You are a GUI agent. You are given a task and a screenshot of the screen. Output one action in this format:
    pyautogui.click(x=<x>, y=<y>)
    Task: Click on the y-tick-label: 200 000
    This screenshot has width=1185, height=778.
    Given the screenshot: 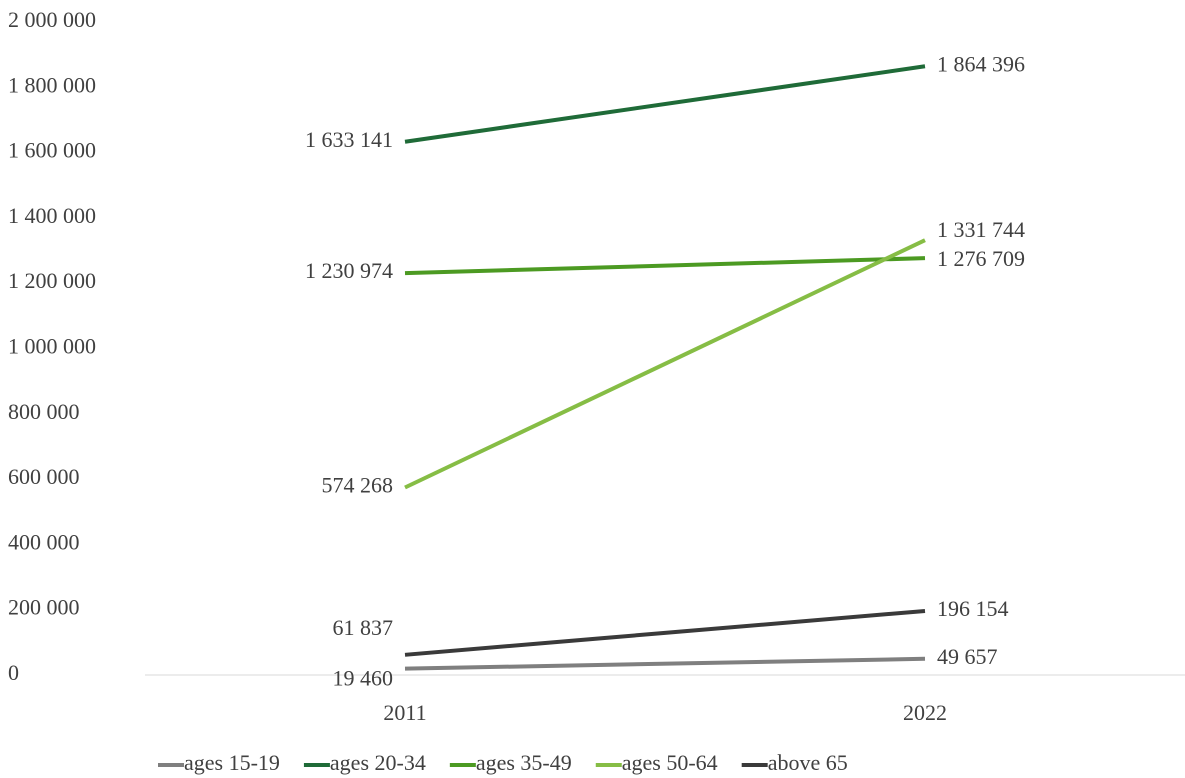 What is the action you would take?
    pyautogui.click(x=44, y=607)
    